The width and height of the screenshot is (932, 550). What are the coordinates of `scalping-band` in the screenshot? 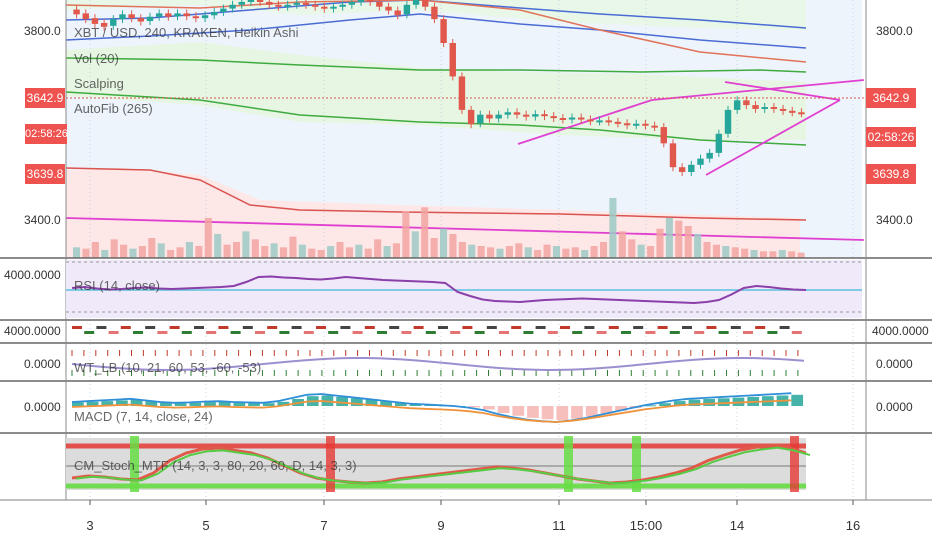 It's located at (436, 91).